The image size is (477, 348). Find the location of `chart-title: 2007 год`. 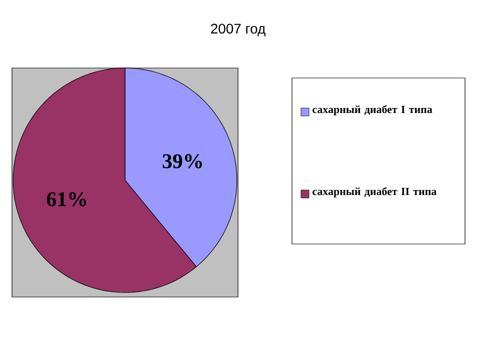

chart-title: 2007 год is located at coordinates (238, 30).